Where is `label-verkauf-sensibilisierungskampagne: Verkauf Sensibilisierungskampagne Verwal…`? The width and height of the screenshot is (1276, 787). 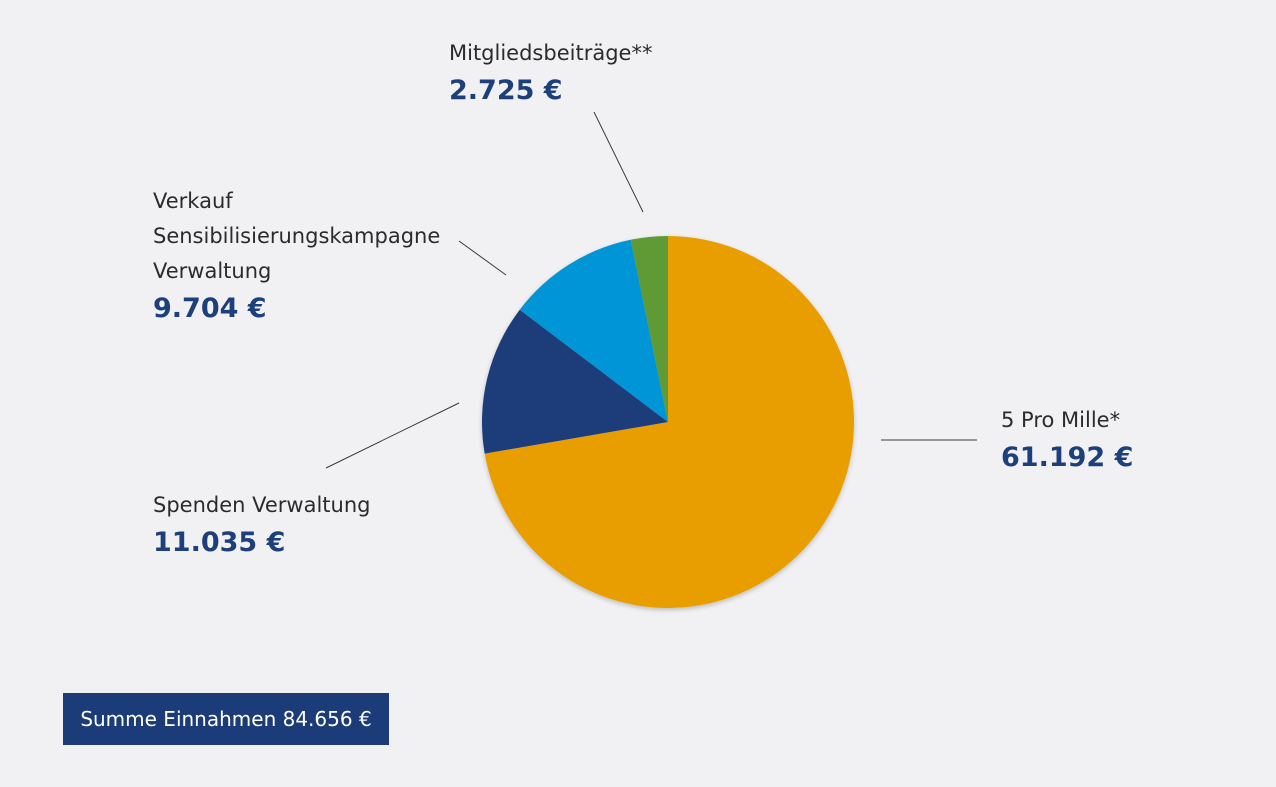
label-verkauf-sensibilisierungskampagne: Verkauf Sensibilisierungskampagne Verwal… is located at coordinates (296, 256).